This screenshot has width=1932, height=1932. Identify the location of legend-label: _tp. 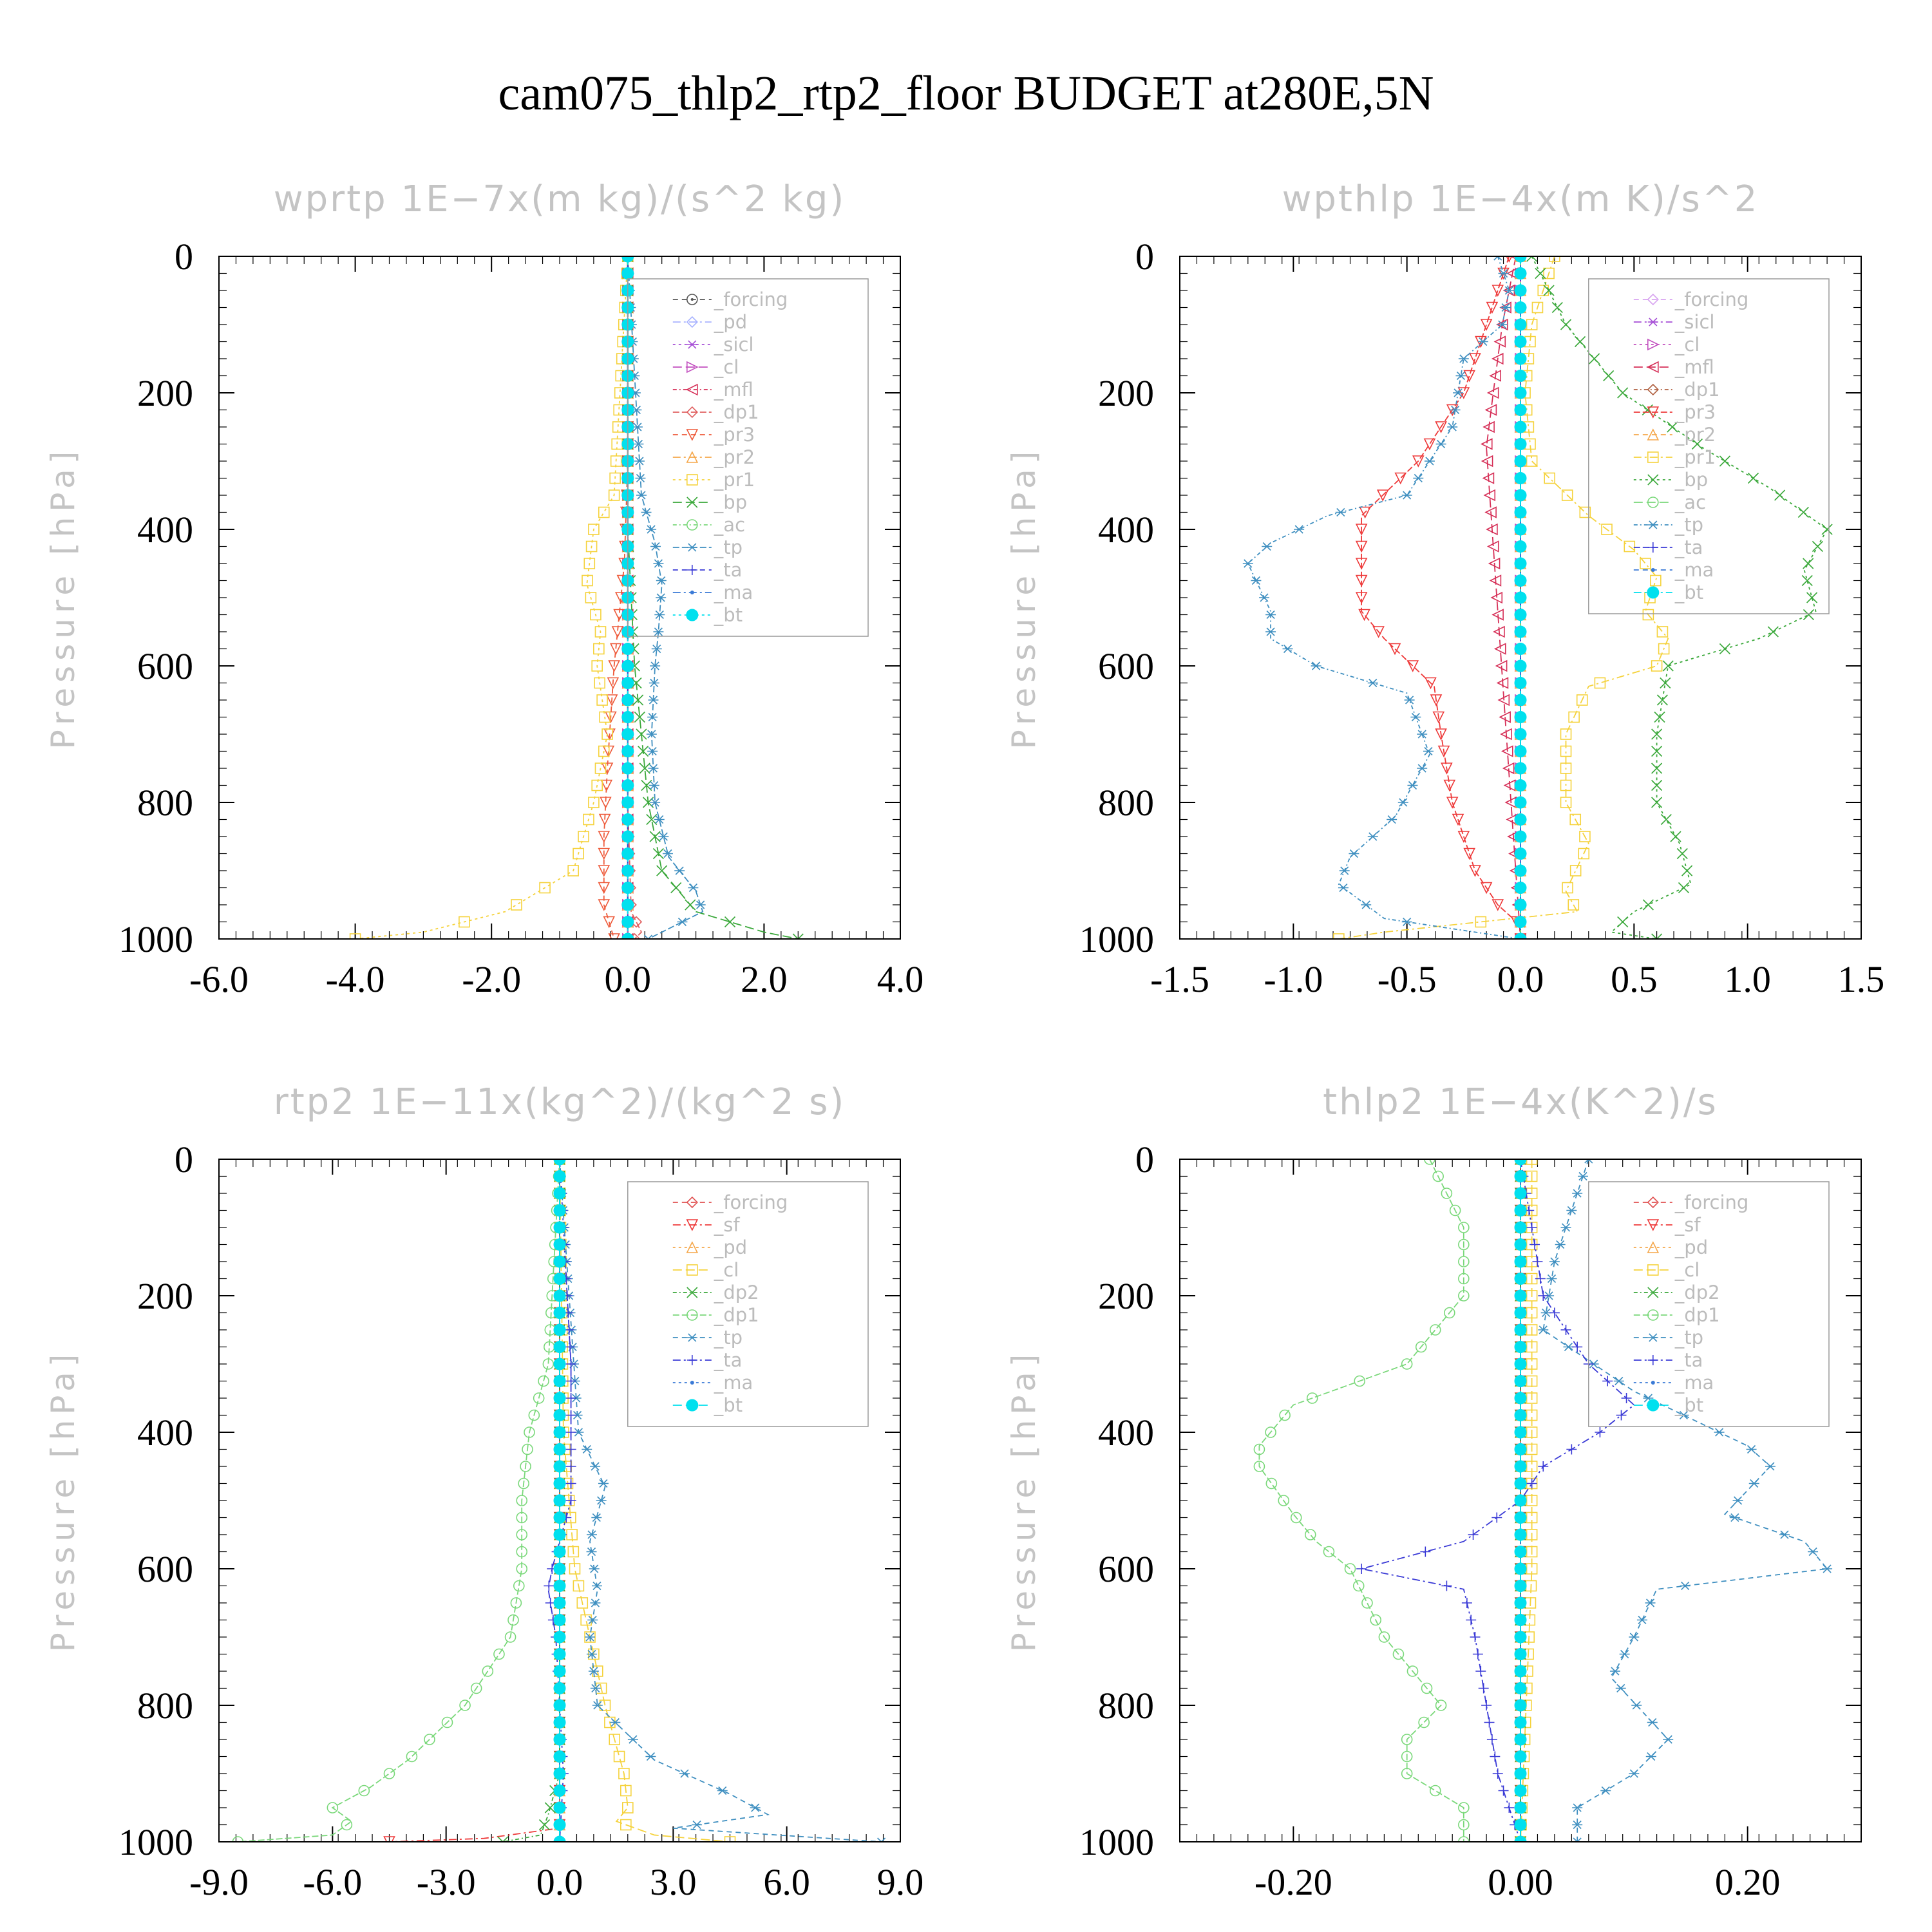
(728, 547).